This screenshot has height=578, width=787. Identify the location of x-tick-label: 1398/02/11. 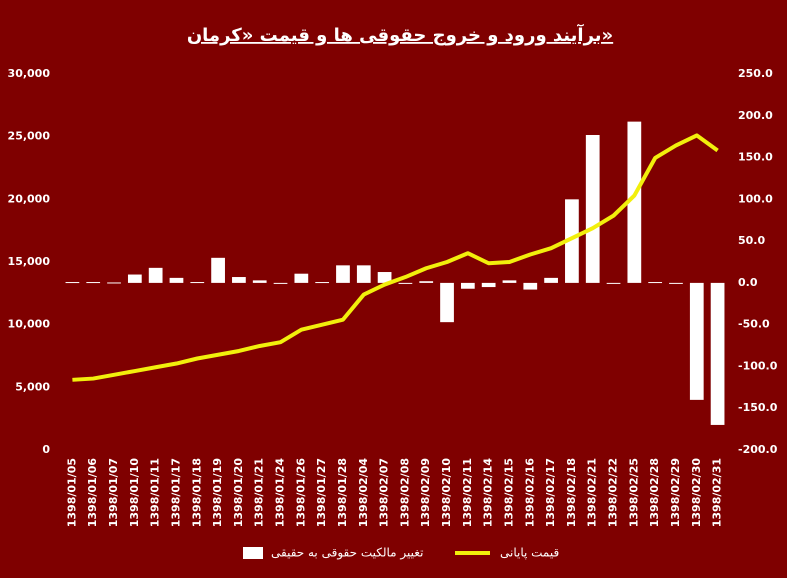
(467, 492).